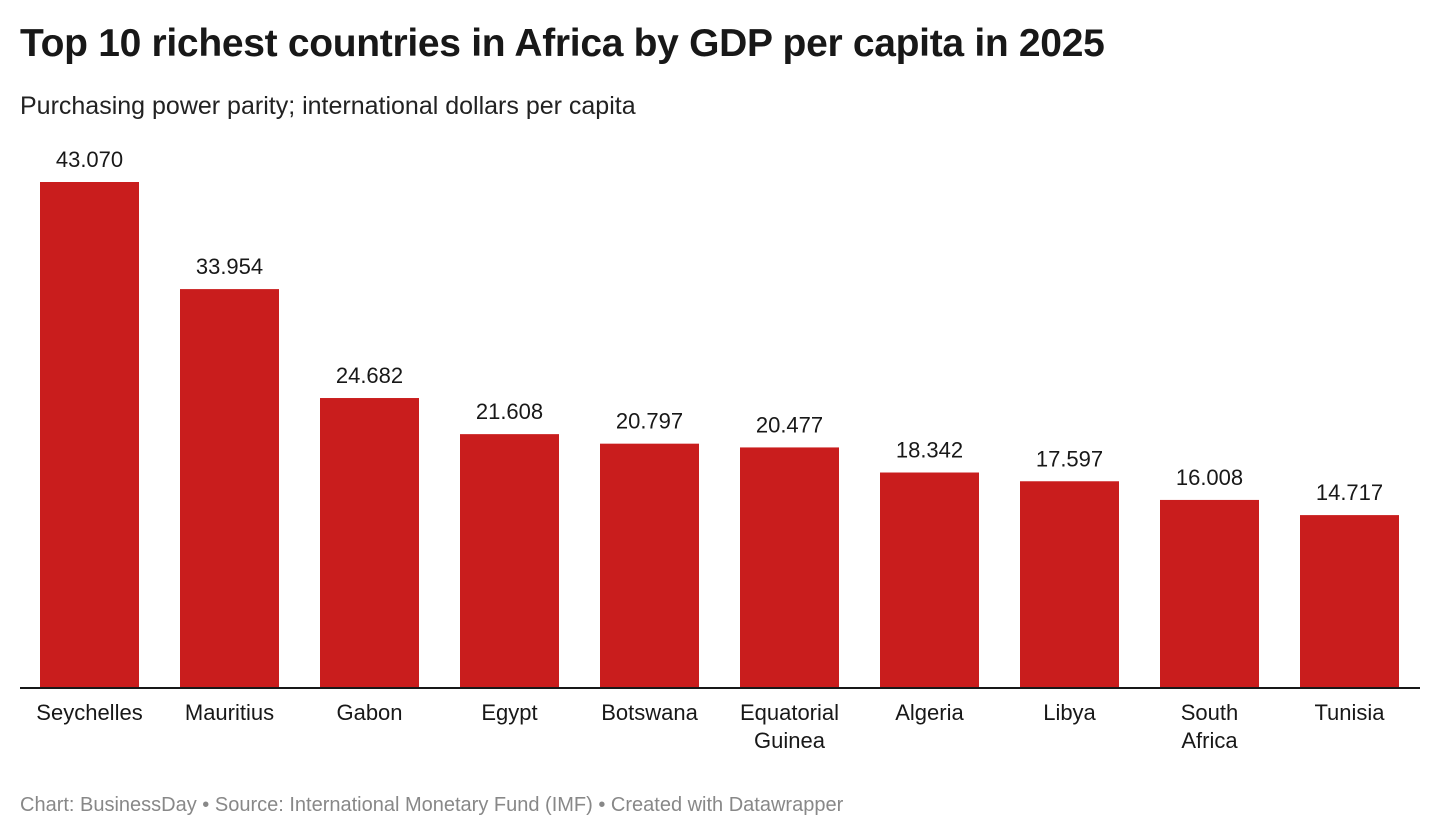  I want to click on category-label: Equatorial, so click(789, 712).